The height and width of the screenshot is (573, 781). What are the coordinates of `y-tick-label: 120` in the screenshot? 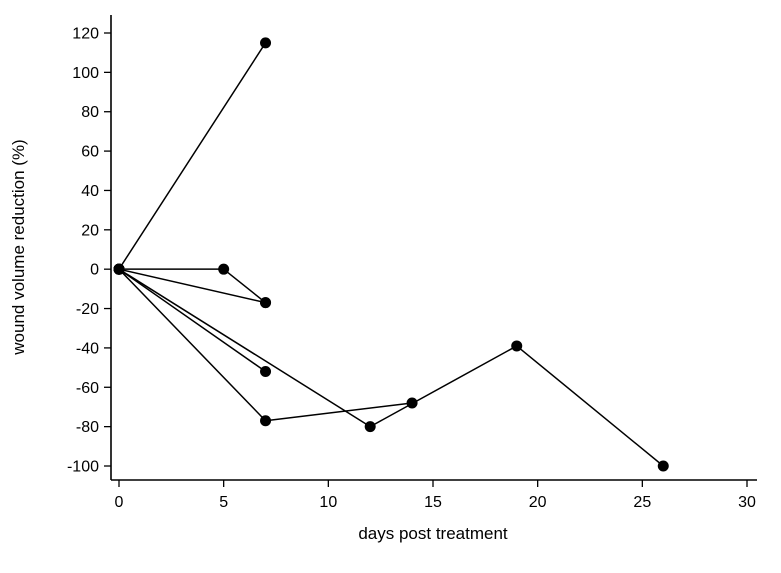 It's located at (85, 34).